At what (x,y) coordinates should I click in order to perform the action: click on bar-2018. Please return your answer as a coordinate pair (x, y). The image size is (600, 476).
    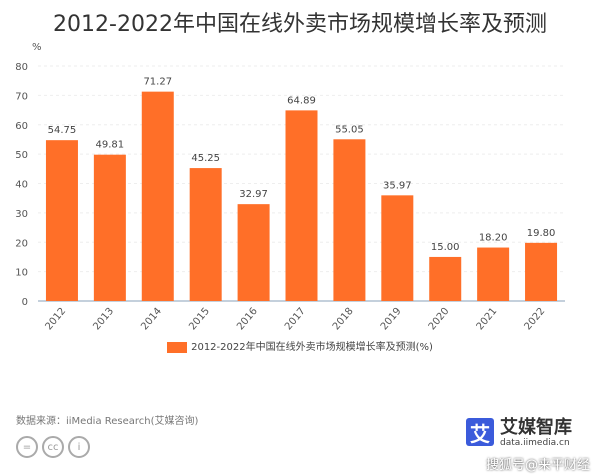
    Looking at the image, I should click on (349, 220).